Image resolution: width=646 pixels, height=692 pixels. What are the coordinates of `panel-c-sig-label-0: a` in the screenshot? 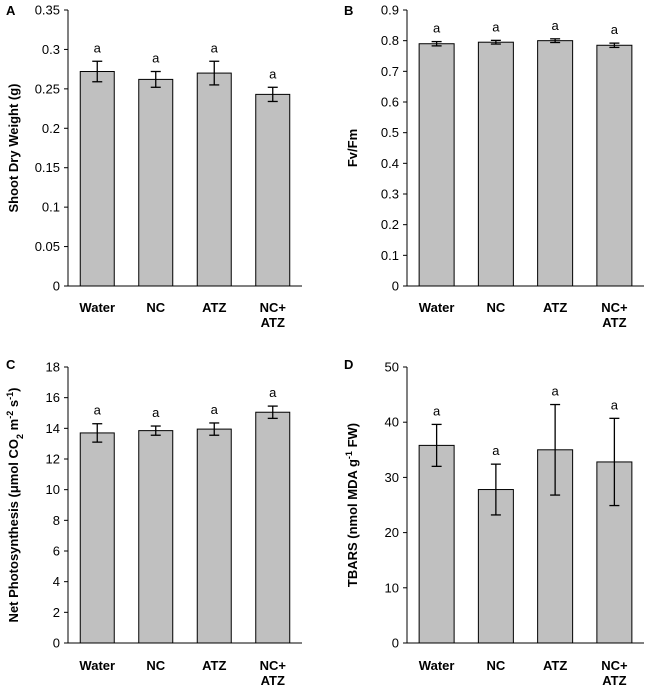 It's located at (98, 410).